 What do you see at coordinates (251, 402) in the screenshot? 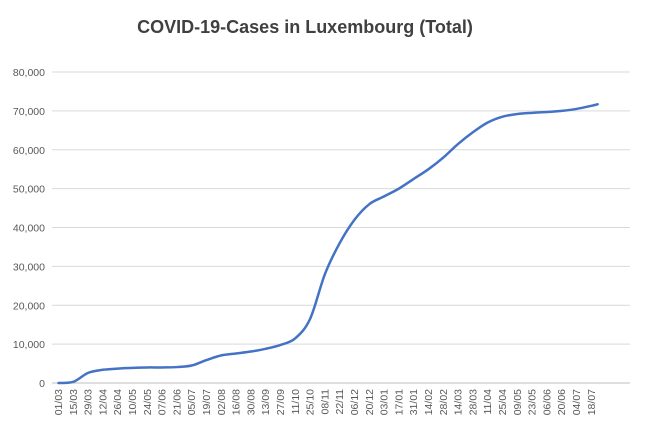
I see `x-tick-label: 30/08` at bounding box center [251, 402].